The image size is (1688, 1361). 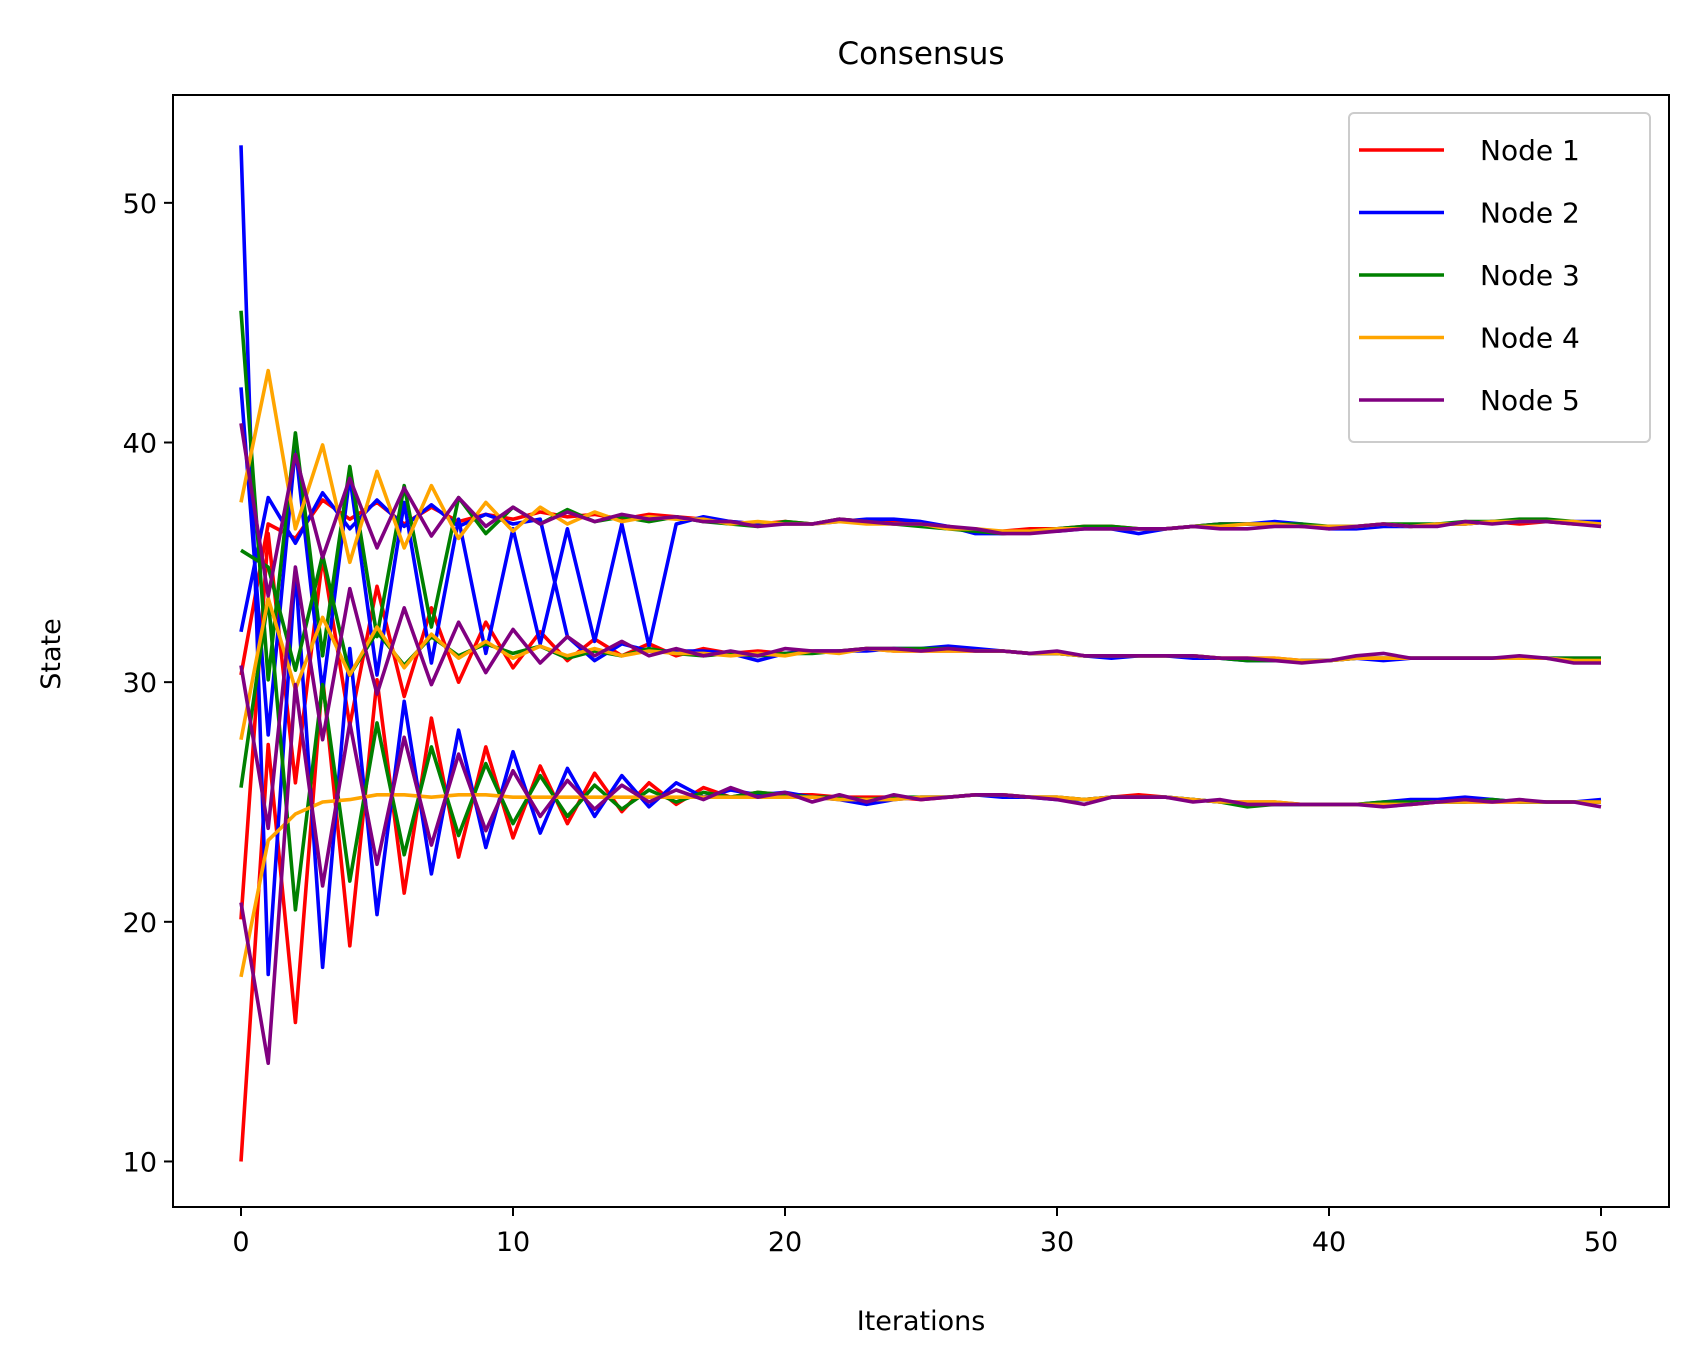 What do you see at coordinates (240, 1242) in the screenshot?
I see `x-tick-label: 0` at bounding box center [240, 1242].